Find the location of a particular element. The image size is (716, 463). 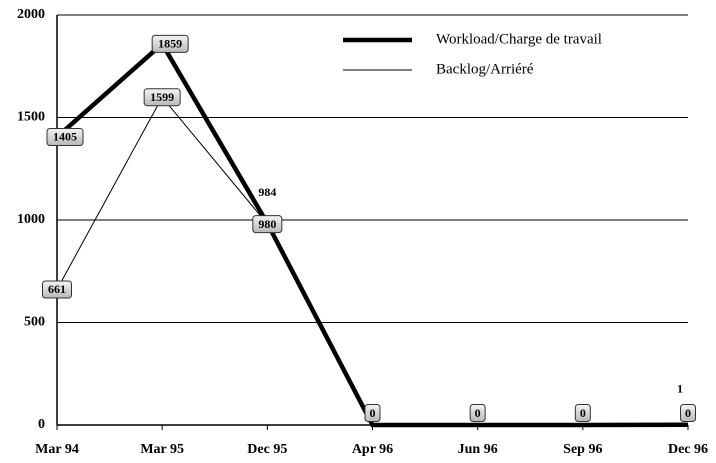

legend-label: Backlog/Arriéré is located at coordinates (485, 69).